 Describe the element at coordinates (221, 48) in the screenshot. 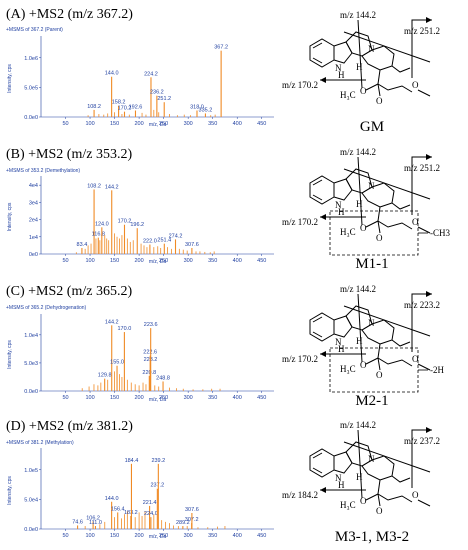

I see `peak-label: 367.2` at that location.